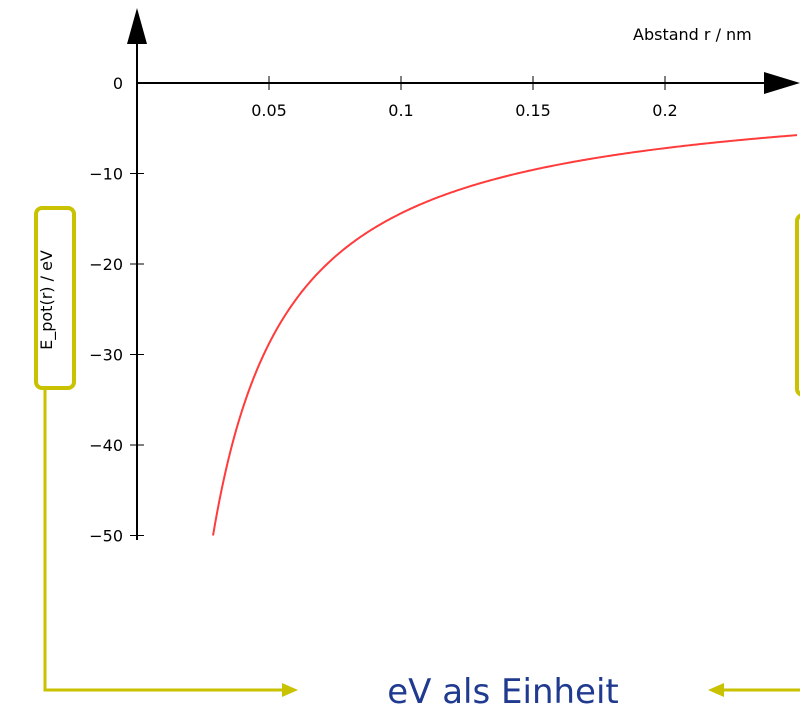 This screenshot has height=722, width=800. I want to click on y-tick-label: −30, so click(106, 355).